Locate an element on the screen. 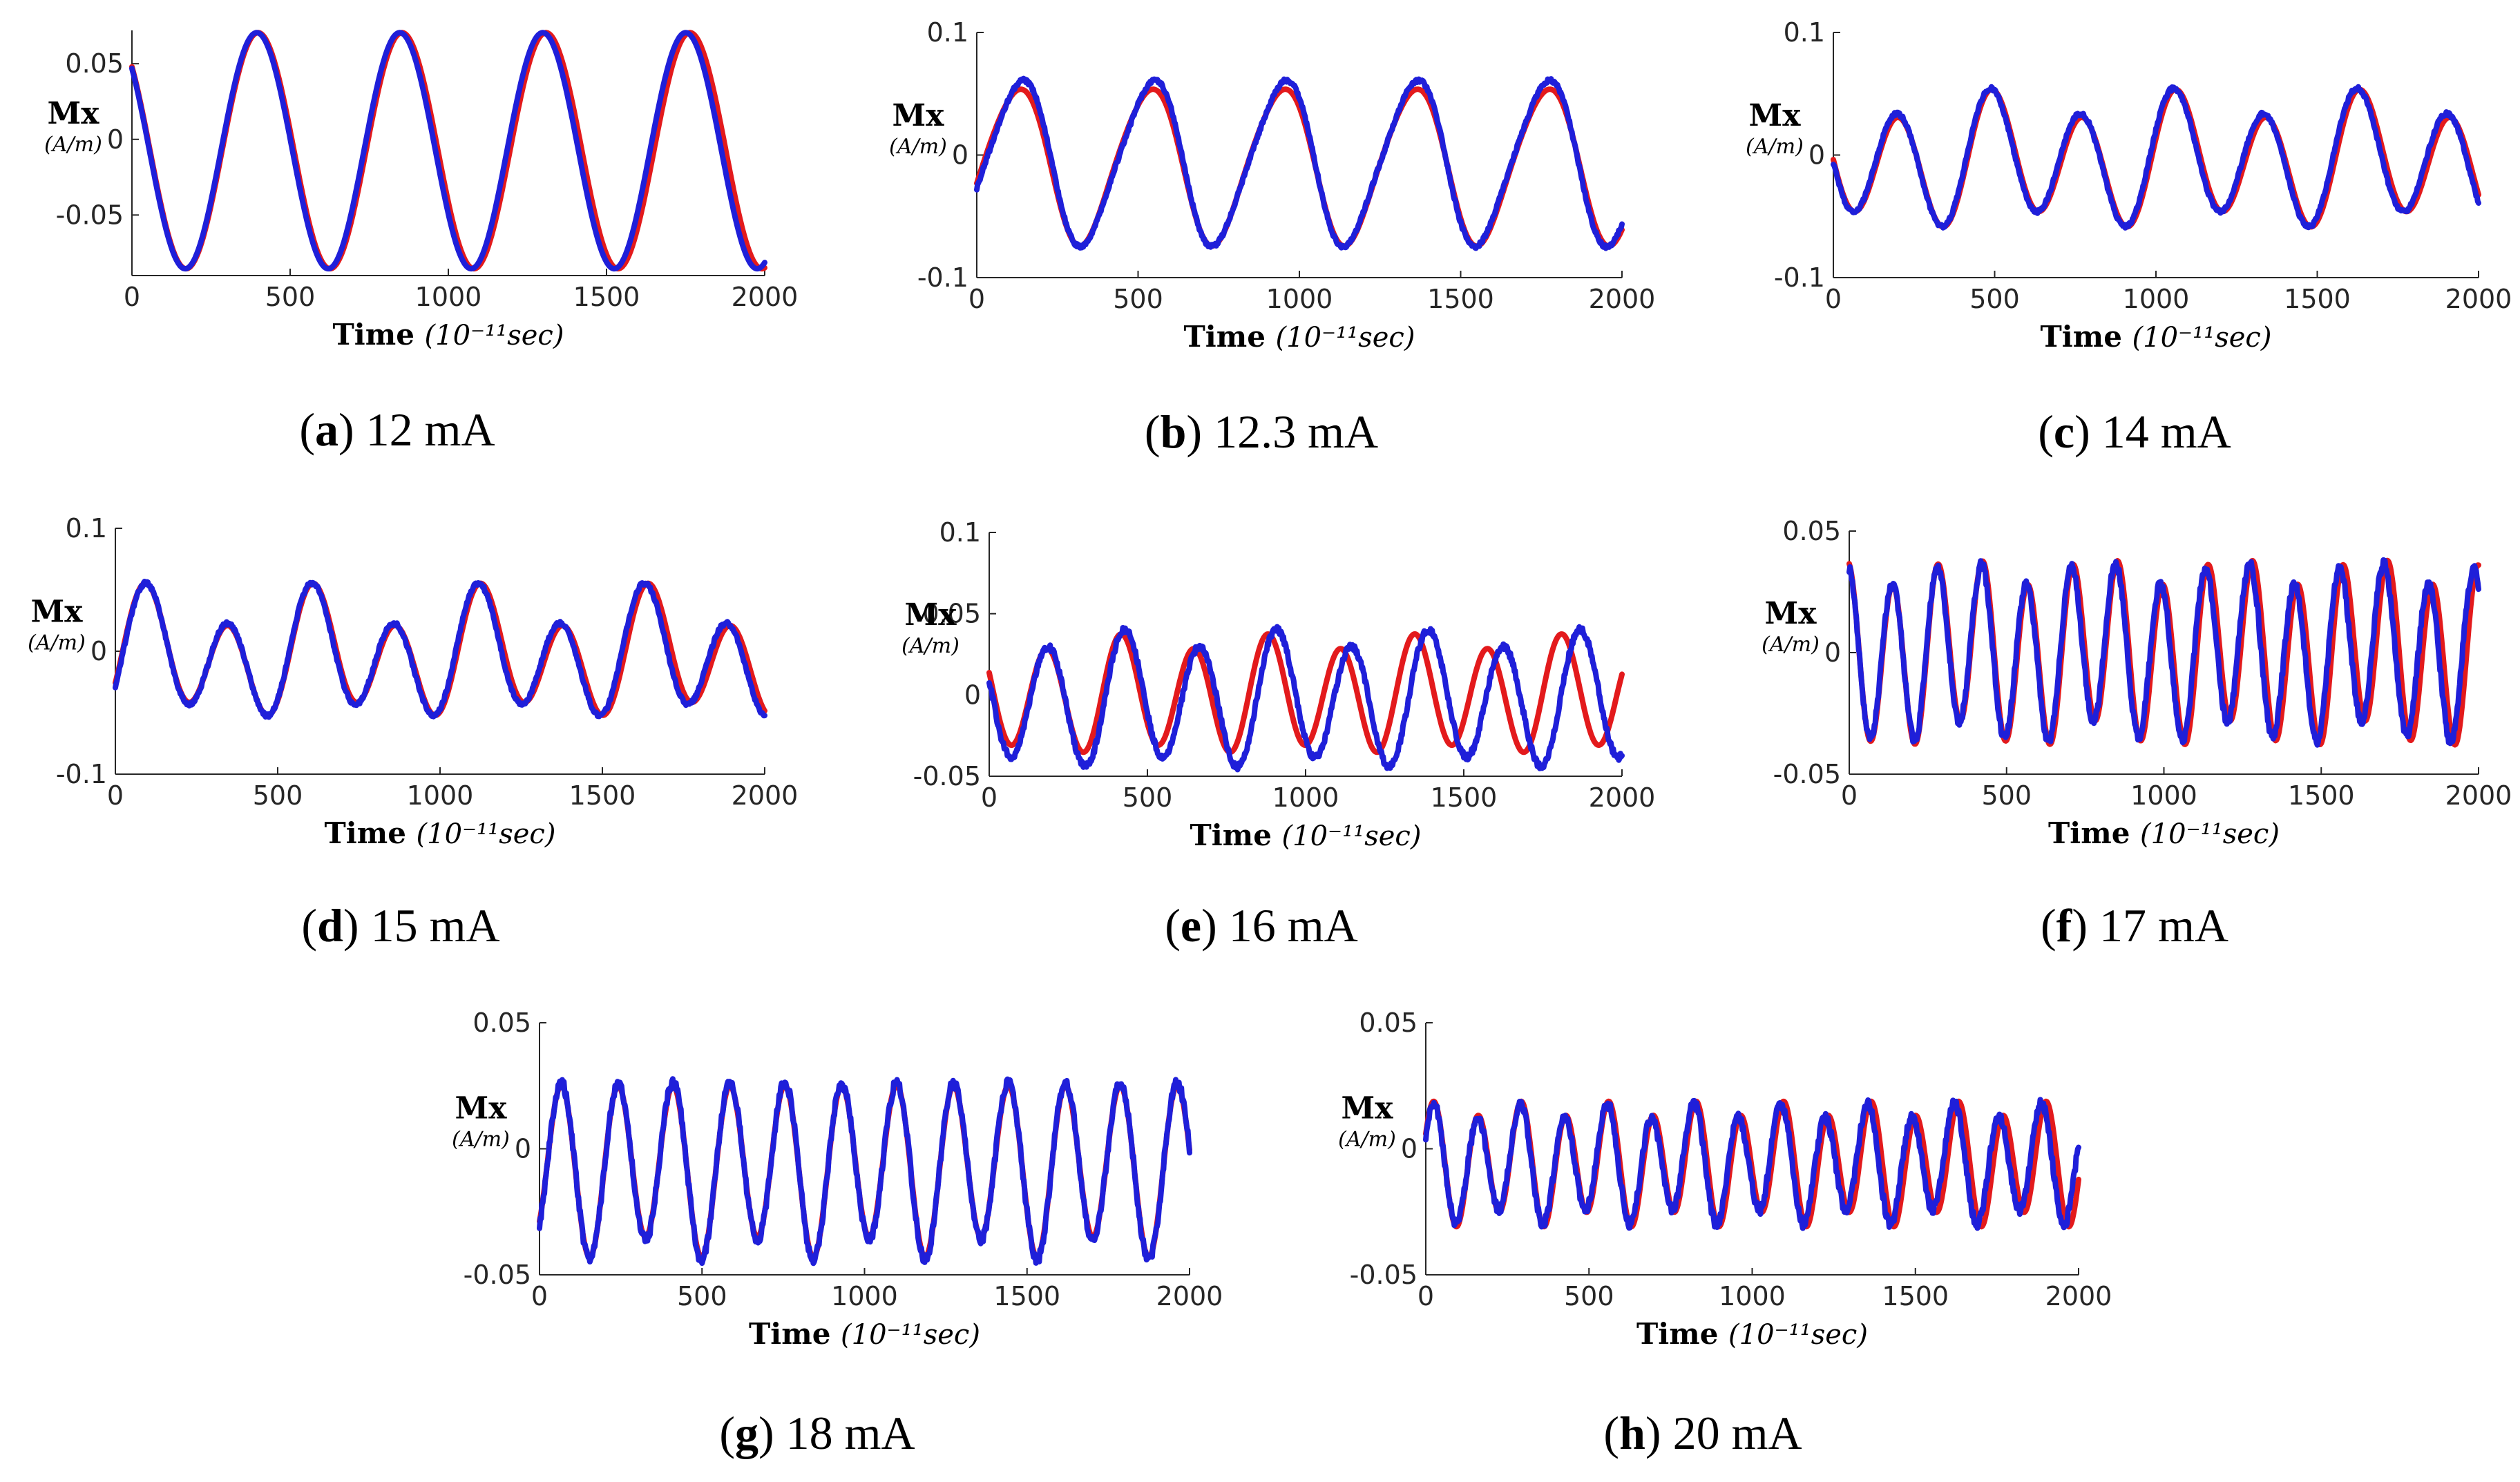 The width and height of the screenshot is (2520, 1482). caption-text: 15 mA is located at coordinates (429, 926).